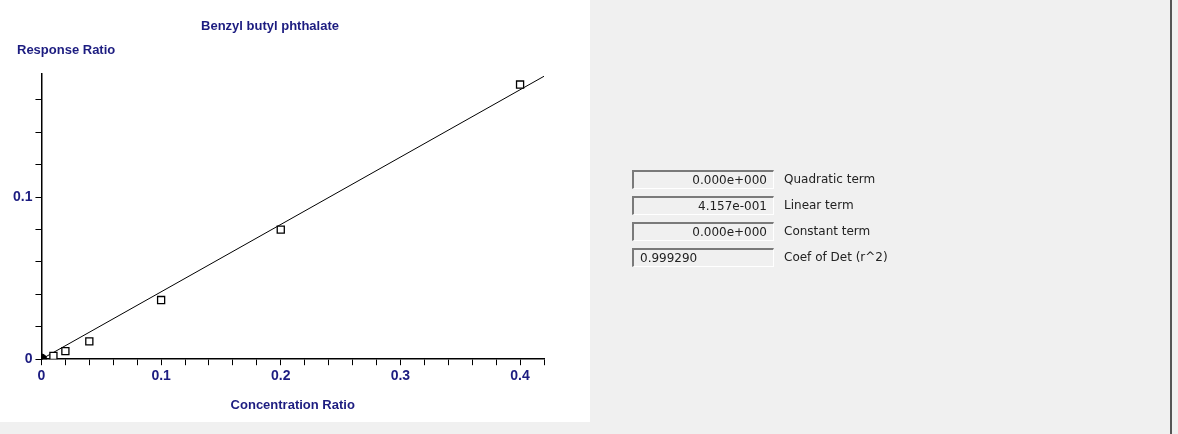 This screenshot has height=434, width=1178. What do you see at coordinates (836, 257) in the screenshot?
I see `text: Coef of Det (r^2)` at bounding box center [836, 257].